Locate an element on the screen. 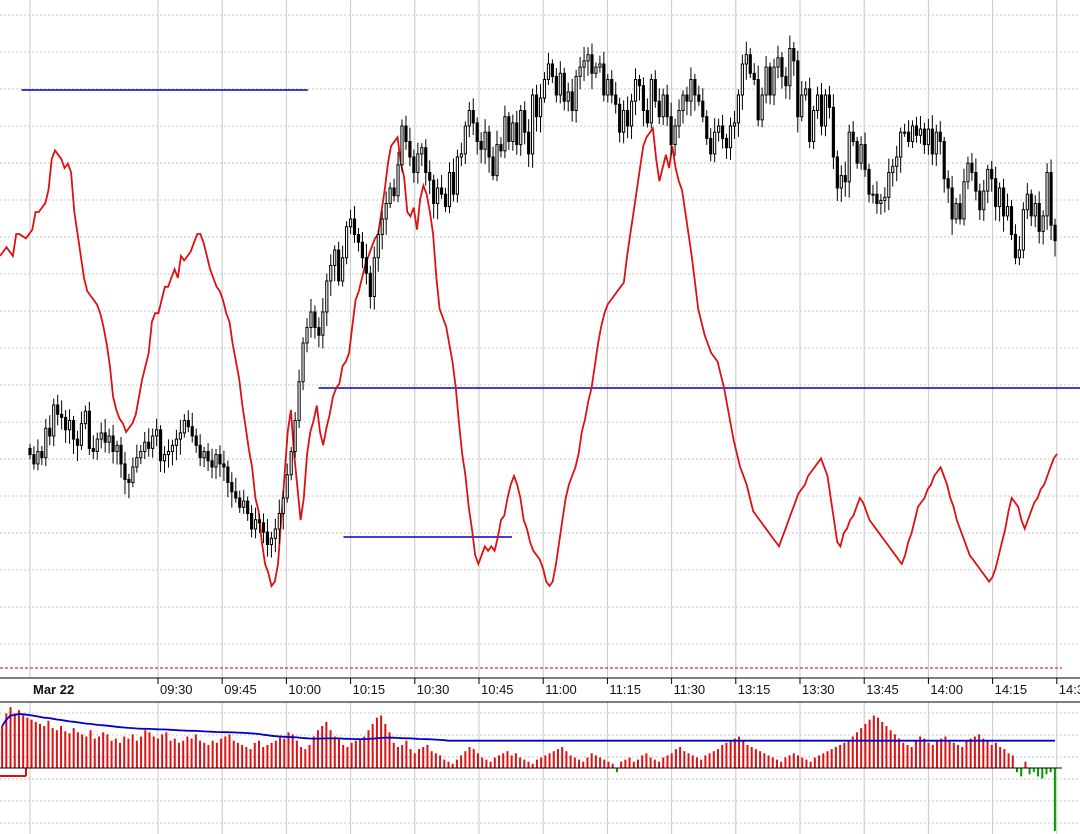 This screenshot has height=834, width=1080. time-tick-label: 13:45 is located at coordinates (882, 689).